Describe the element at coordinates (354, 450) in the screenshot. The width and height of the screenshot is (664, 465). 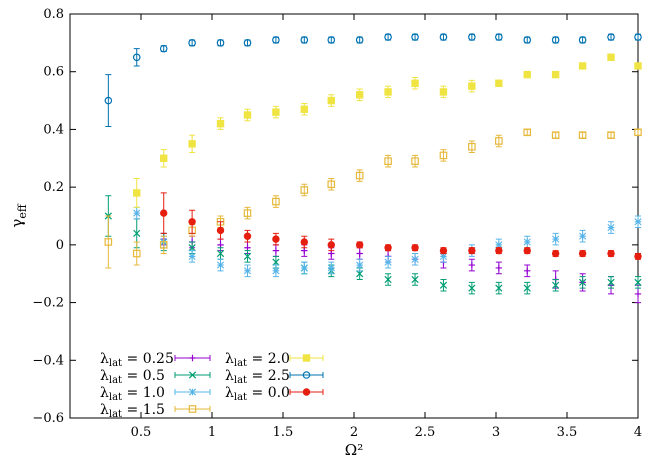
I see `x-axis-label: Ω²` at that location.